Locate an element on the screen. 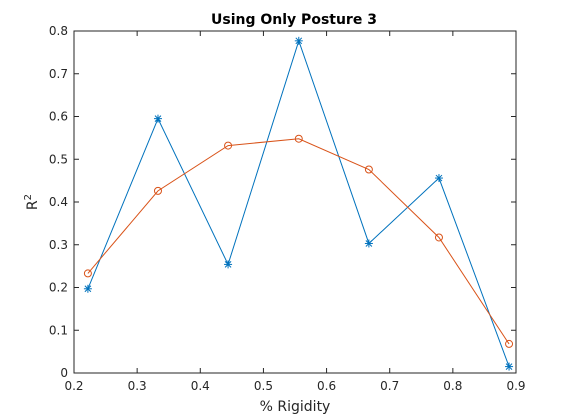 This screenshot has height=419, width=570. chart-title: Using Only Posture 3 is located at coordinates (294, 20).